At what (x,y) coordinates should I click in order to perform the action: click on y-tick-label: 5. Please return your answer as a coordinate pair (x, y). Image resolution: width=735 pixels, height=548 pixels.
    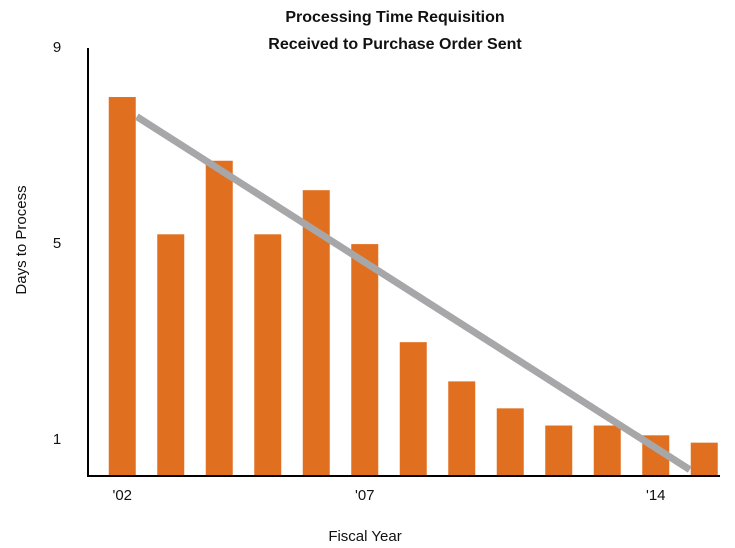
    Looking at the image, I should click on (57, 243).